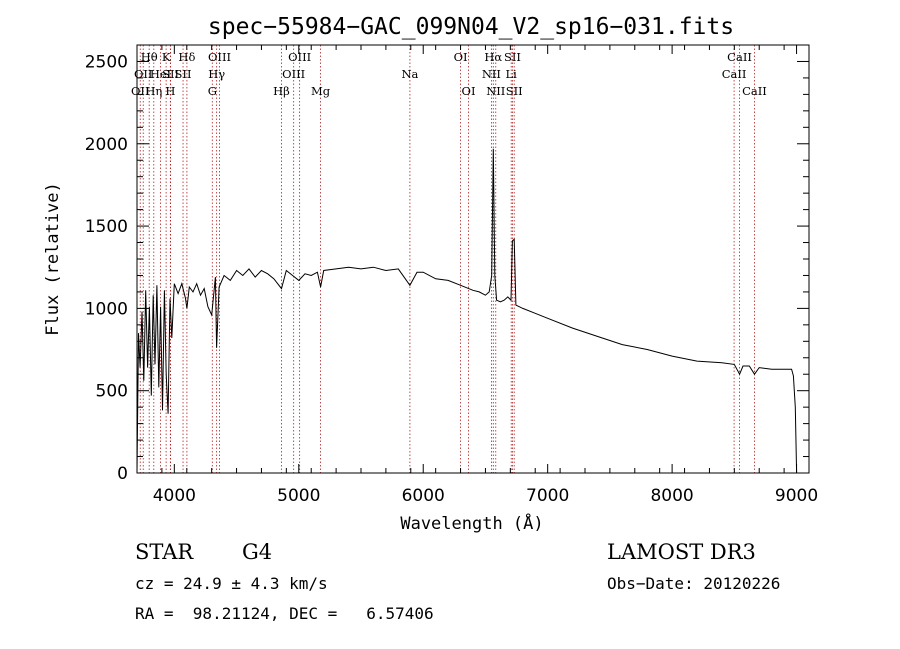 This screenshot has width=900, height=649. I want to click on x-tick-label: 5000, so click(298, 496).